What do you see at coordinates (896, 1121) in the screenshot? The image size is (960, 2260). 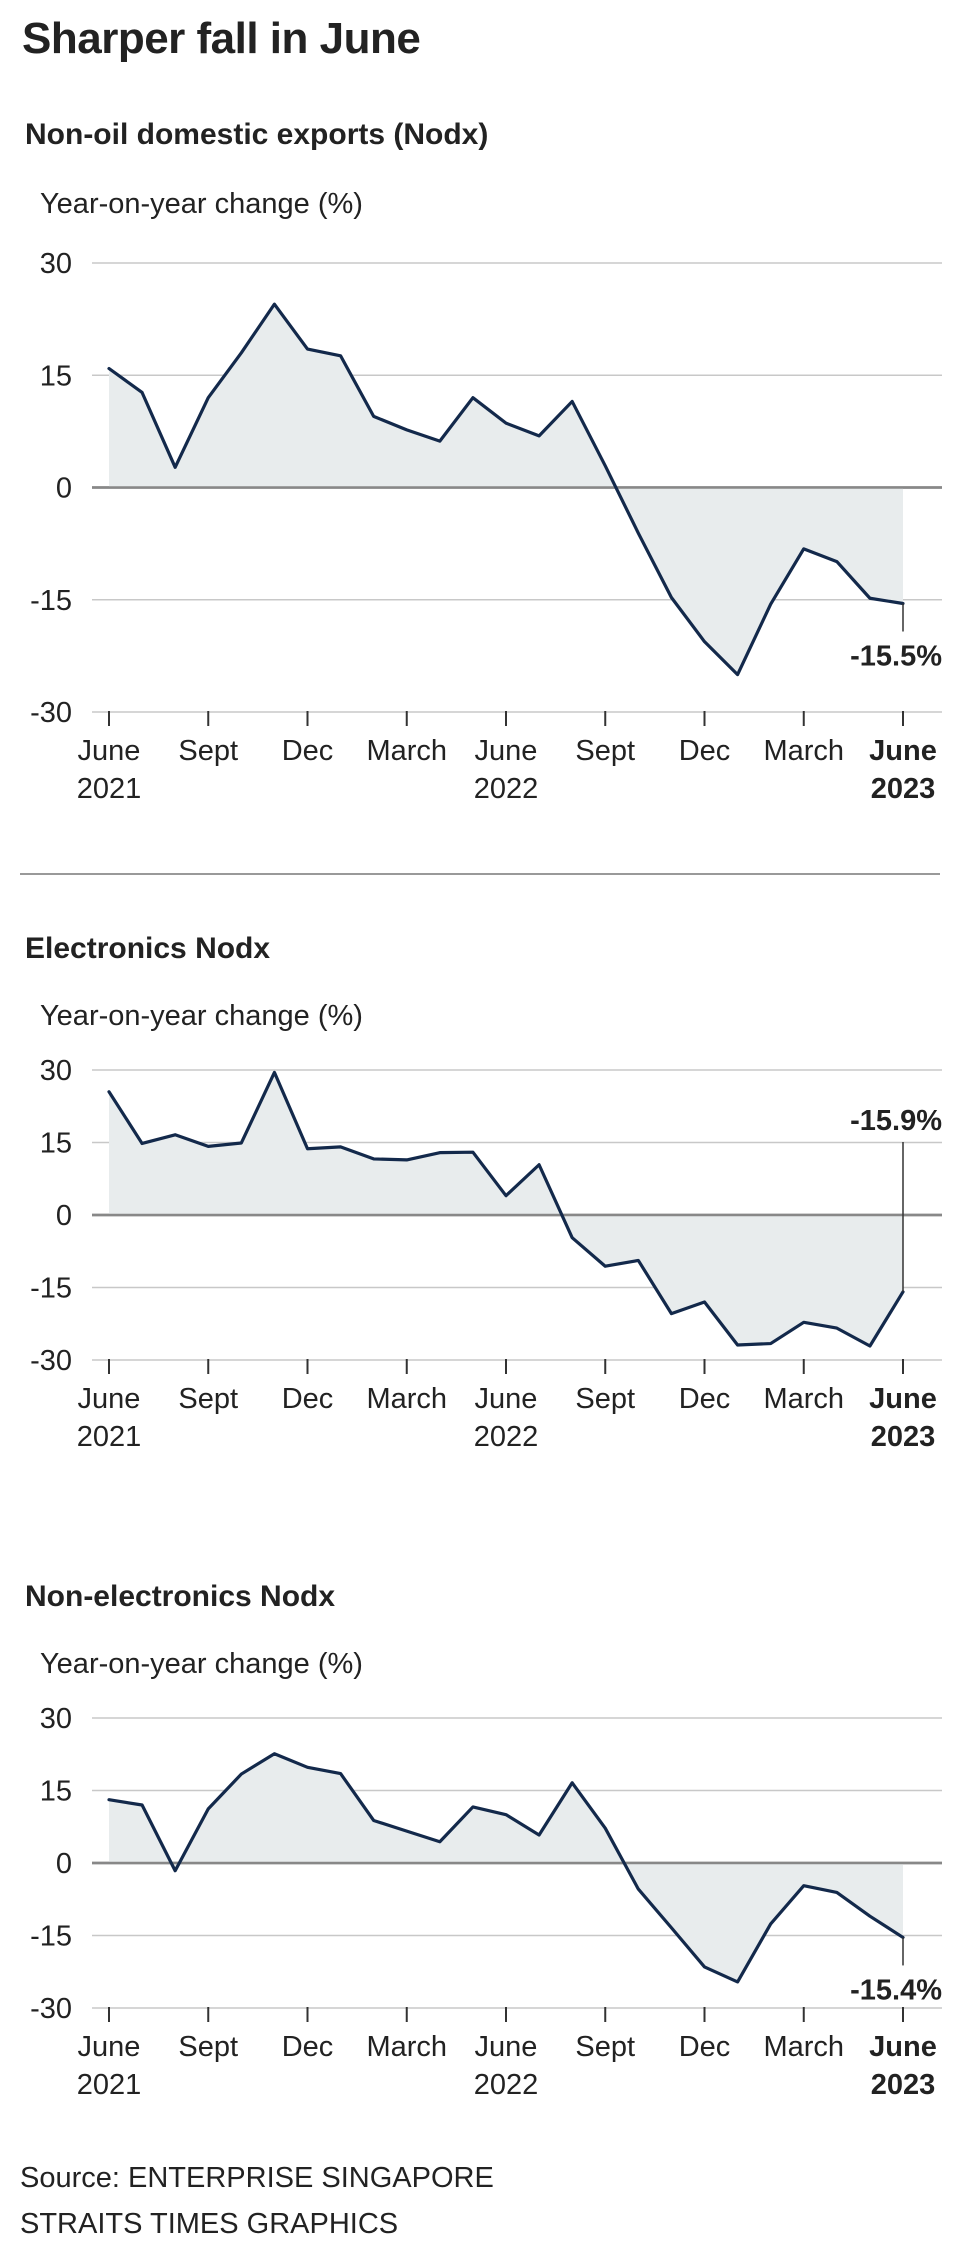 I see `callout-label: -15.9%` at bounding box center [896, 1121].